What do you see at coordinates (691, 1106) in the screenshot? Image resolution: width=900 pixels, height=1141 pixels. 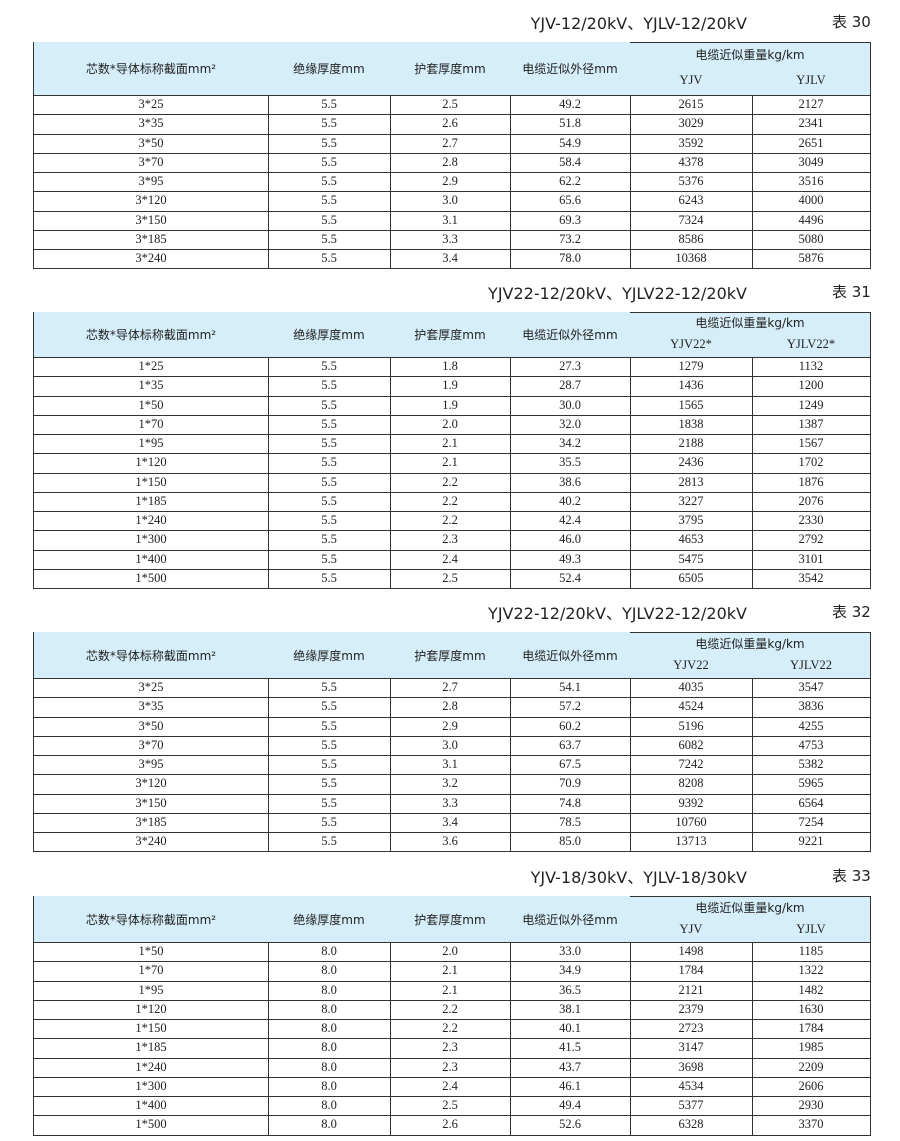 I see `data-cell: 5377` at bounding box center [691, 1106].